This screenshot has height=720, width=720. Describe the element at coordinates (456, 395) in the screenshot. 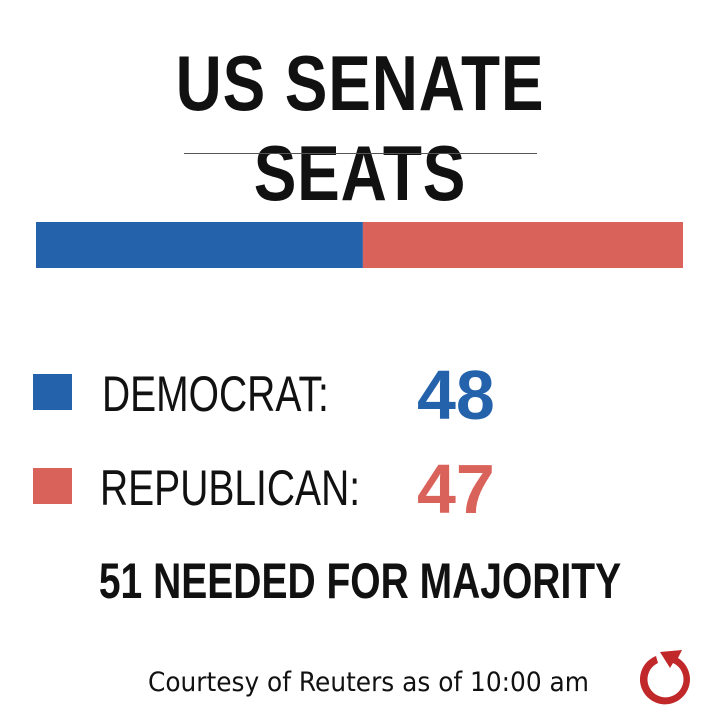

I see `democrat-count: 48` at that location.